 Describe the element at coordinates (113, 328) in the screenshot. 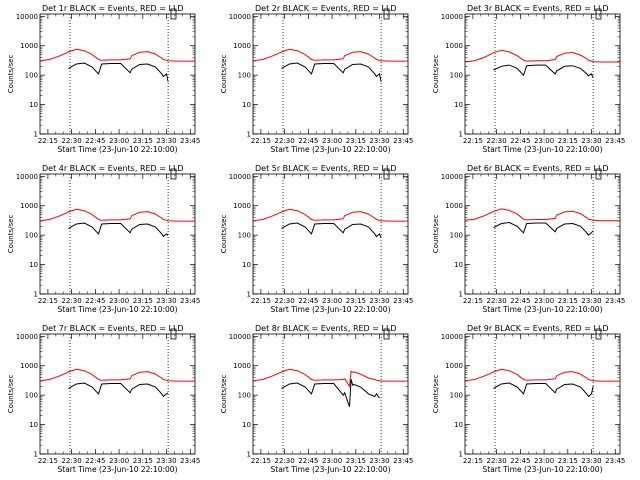

I see `chart-title: Det 7r BLACK = Events, RED = LLD` at that location.